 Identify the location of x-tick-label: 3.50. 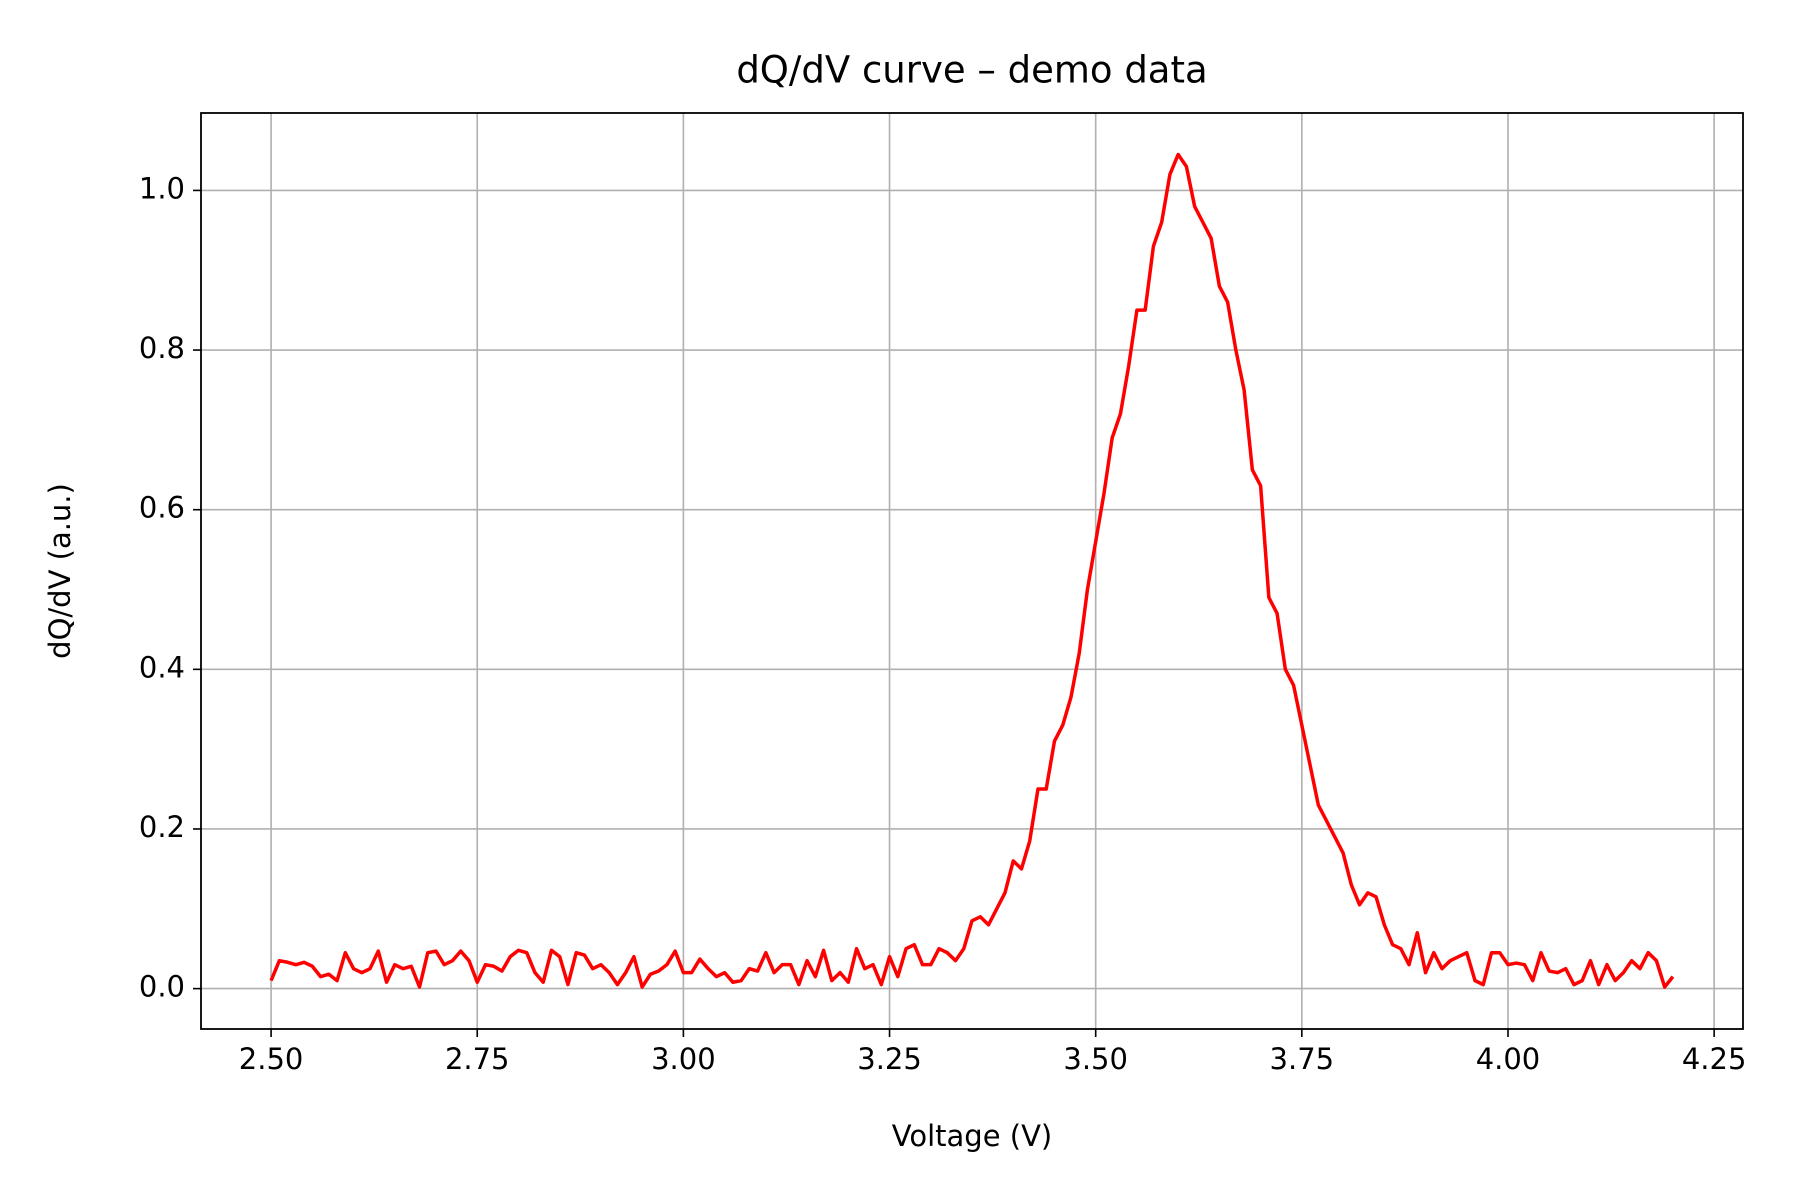
(1095, 1059).